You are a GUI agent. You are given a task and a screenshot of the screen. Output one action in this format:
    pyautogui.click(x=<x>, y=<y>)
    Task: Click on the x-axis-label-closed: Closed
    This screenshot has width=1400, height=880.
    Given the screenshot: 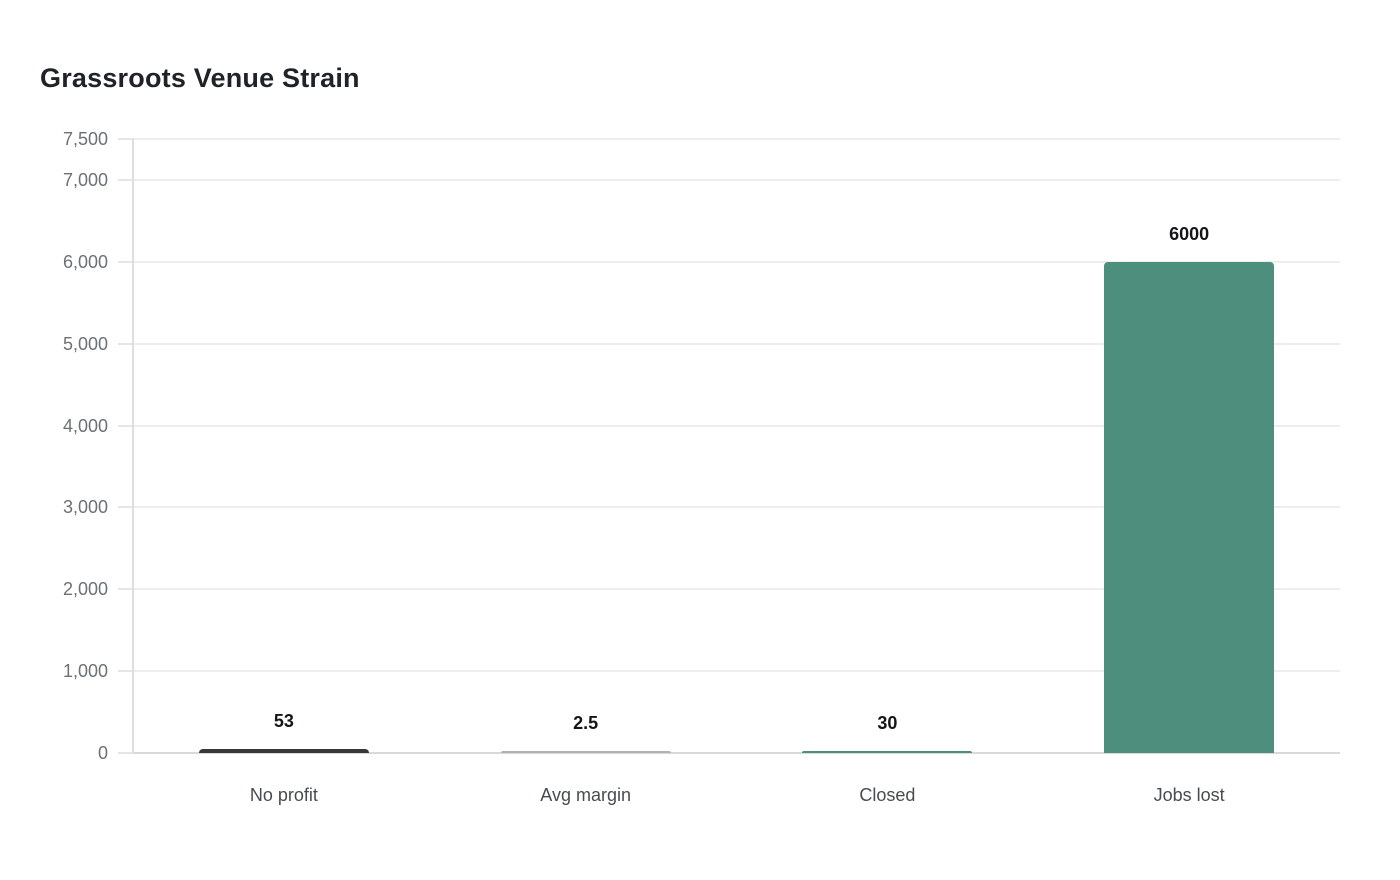 What is the action you would take?
    pyautogui.click(x=887, y=795)
    